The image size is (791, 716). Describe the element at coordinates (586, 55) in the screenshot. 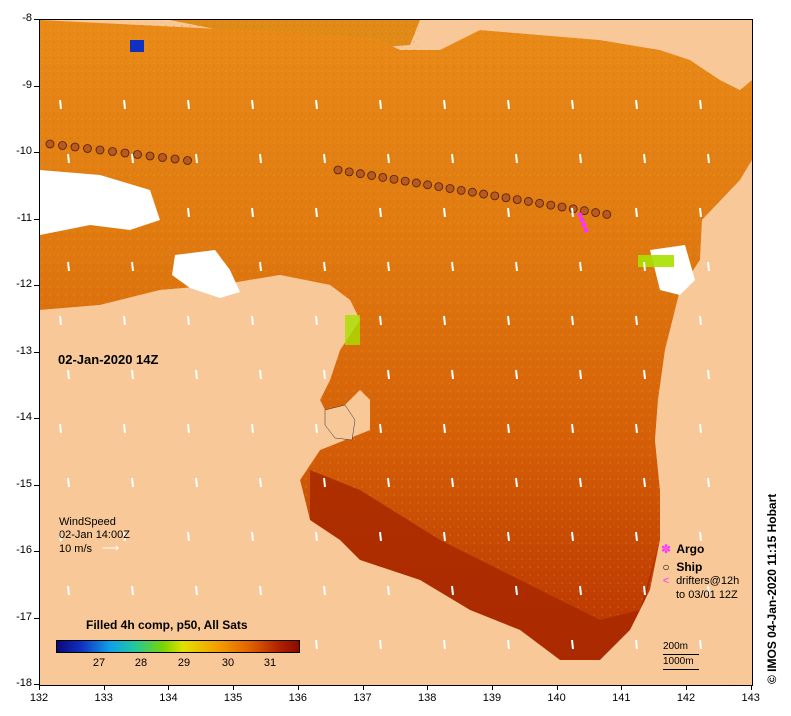

I see `new-guinea-land` at that location.